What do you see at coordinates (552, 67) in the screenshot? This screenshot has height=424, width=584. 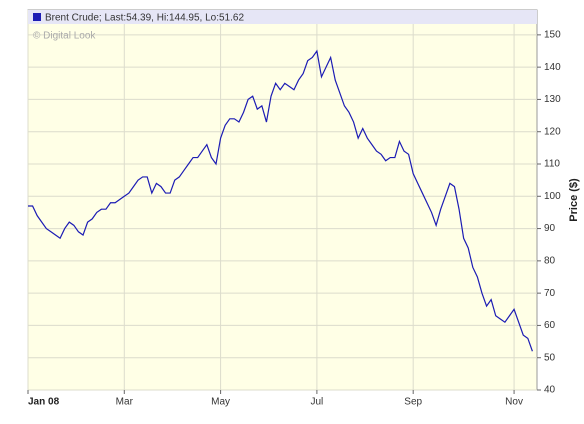 I see `y-tick-label: 140` at bounding box center [552, 67].